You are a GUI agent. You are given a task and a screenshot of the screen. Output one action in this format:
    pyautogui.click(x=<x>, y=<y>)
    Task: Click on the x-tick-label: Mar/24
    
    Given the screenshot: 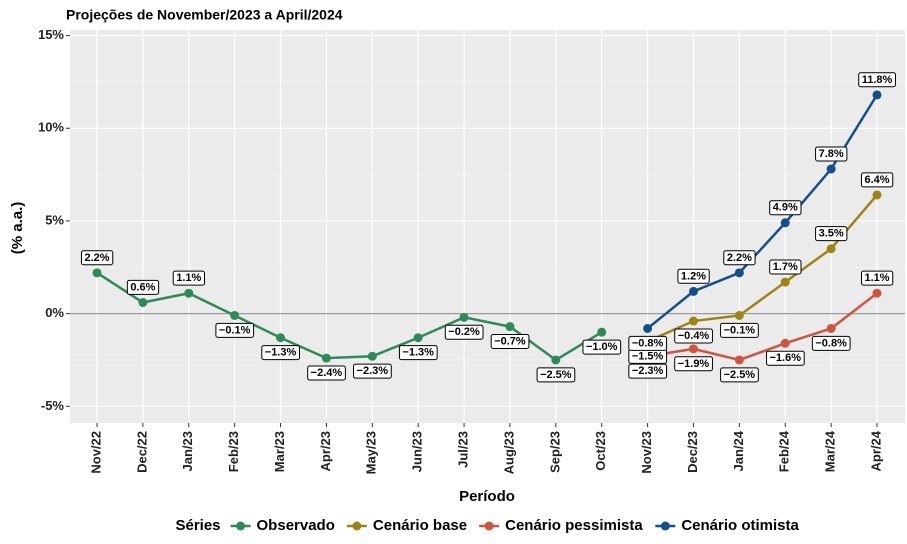 What is the action you would take?
    pyautogui.click(x=830, y=451)
    